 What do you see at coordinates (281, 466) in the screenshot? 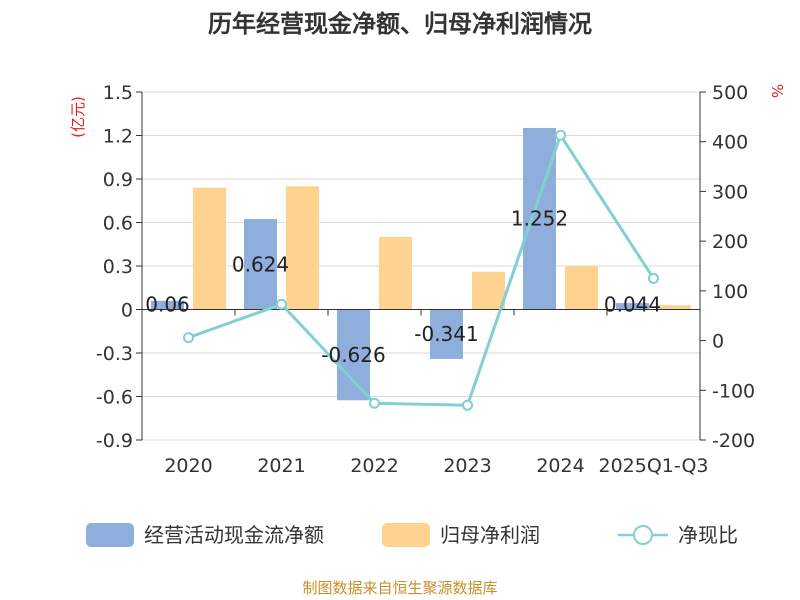
I see `category-label: 2021` at bounding box center [281, 466].